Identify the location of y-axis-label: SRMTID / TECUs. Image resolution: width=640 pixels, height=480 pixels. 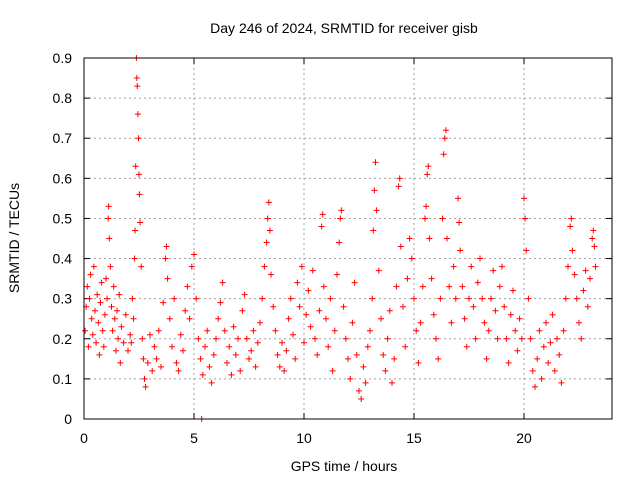
(14, 238).